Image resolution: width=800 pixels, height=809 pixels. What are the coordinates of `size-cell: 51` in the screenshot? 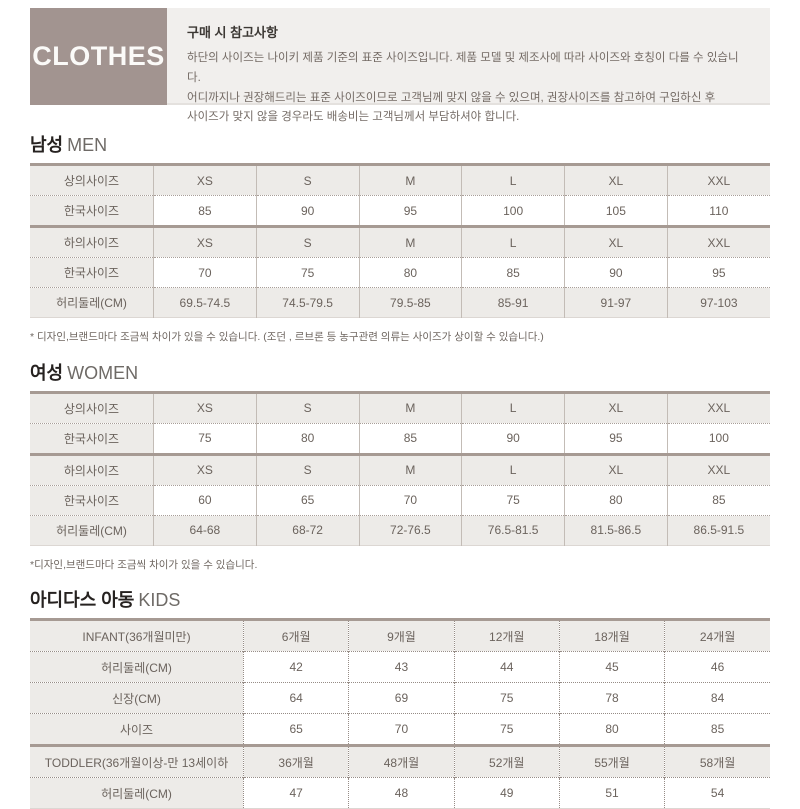 It's located at (611, 793).